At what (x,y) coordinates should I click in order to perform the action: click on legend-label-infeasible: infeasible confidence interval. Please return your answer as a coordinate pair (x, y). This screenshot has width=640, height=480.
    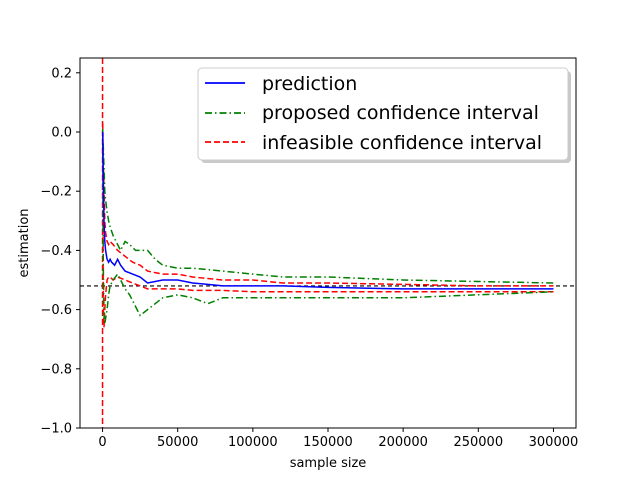
    Looking at the image, I should click on (402, 143).